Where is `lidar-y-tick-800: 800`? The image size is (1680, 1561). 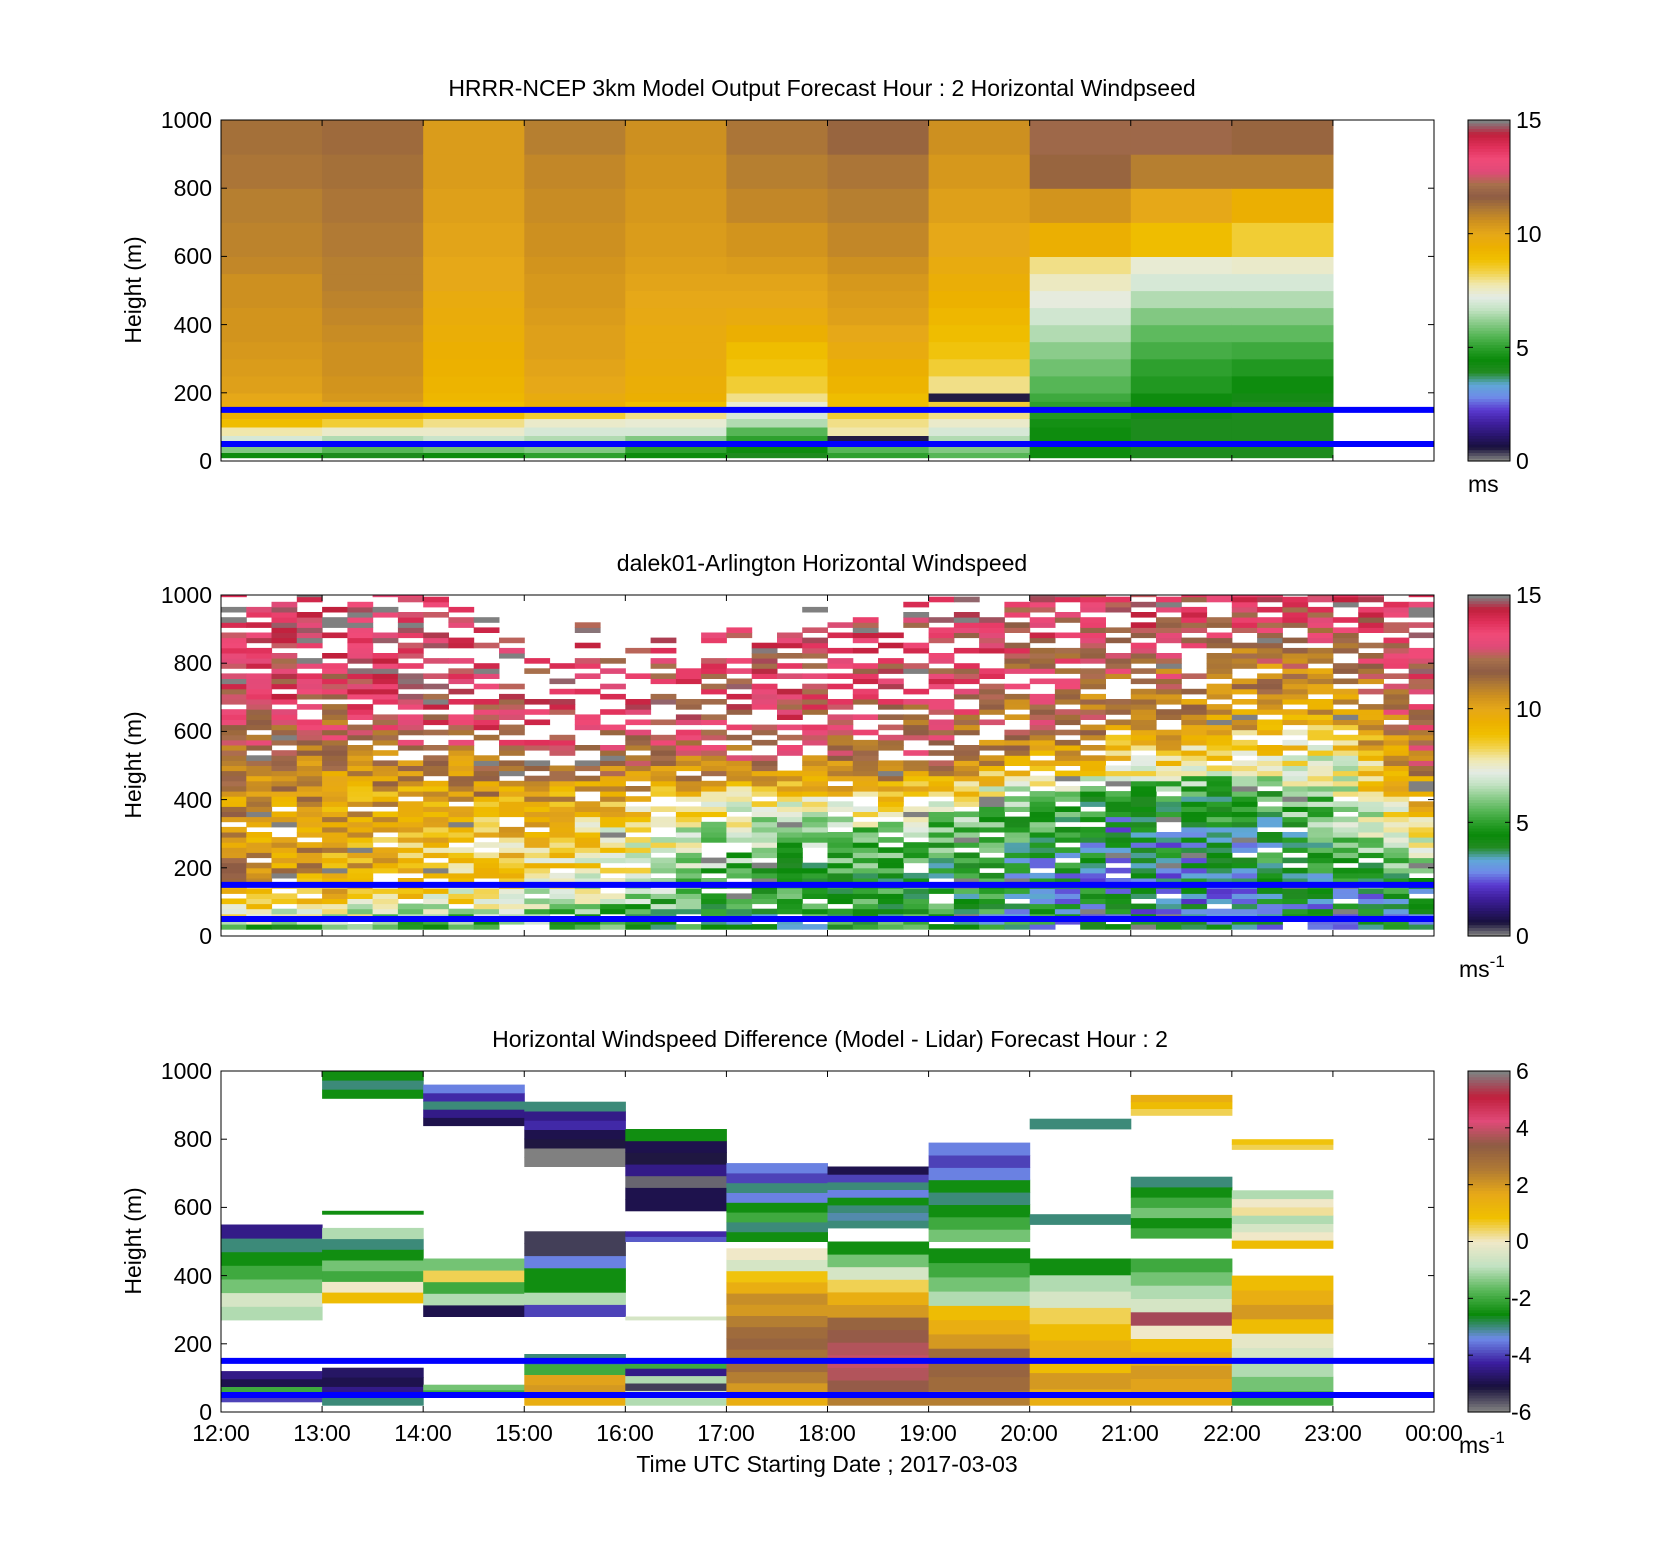
lidar-y-tick-800: 800 is located at coordinates (193, 663).